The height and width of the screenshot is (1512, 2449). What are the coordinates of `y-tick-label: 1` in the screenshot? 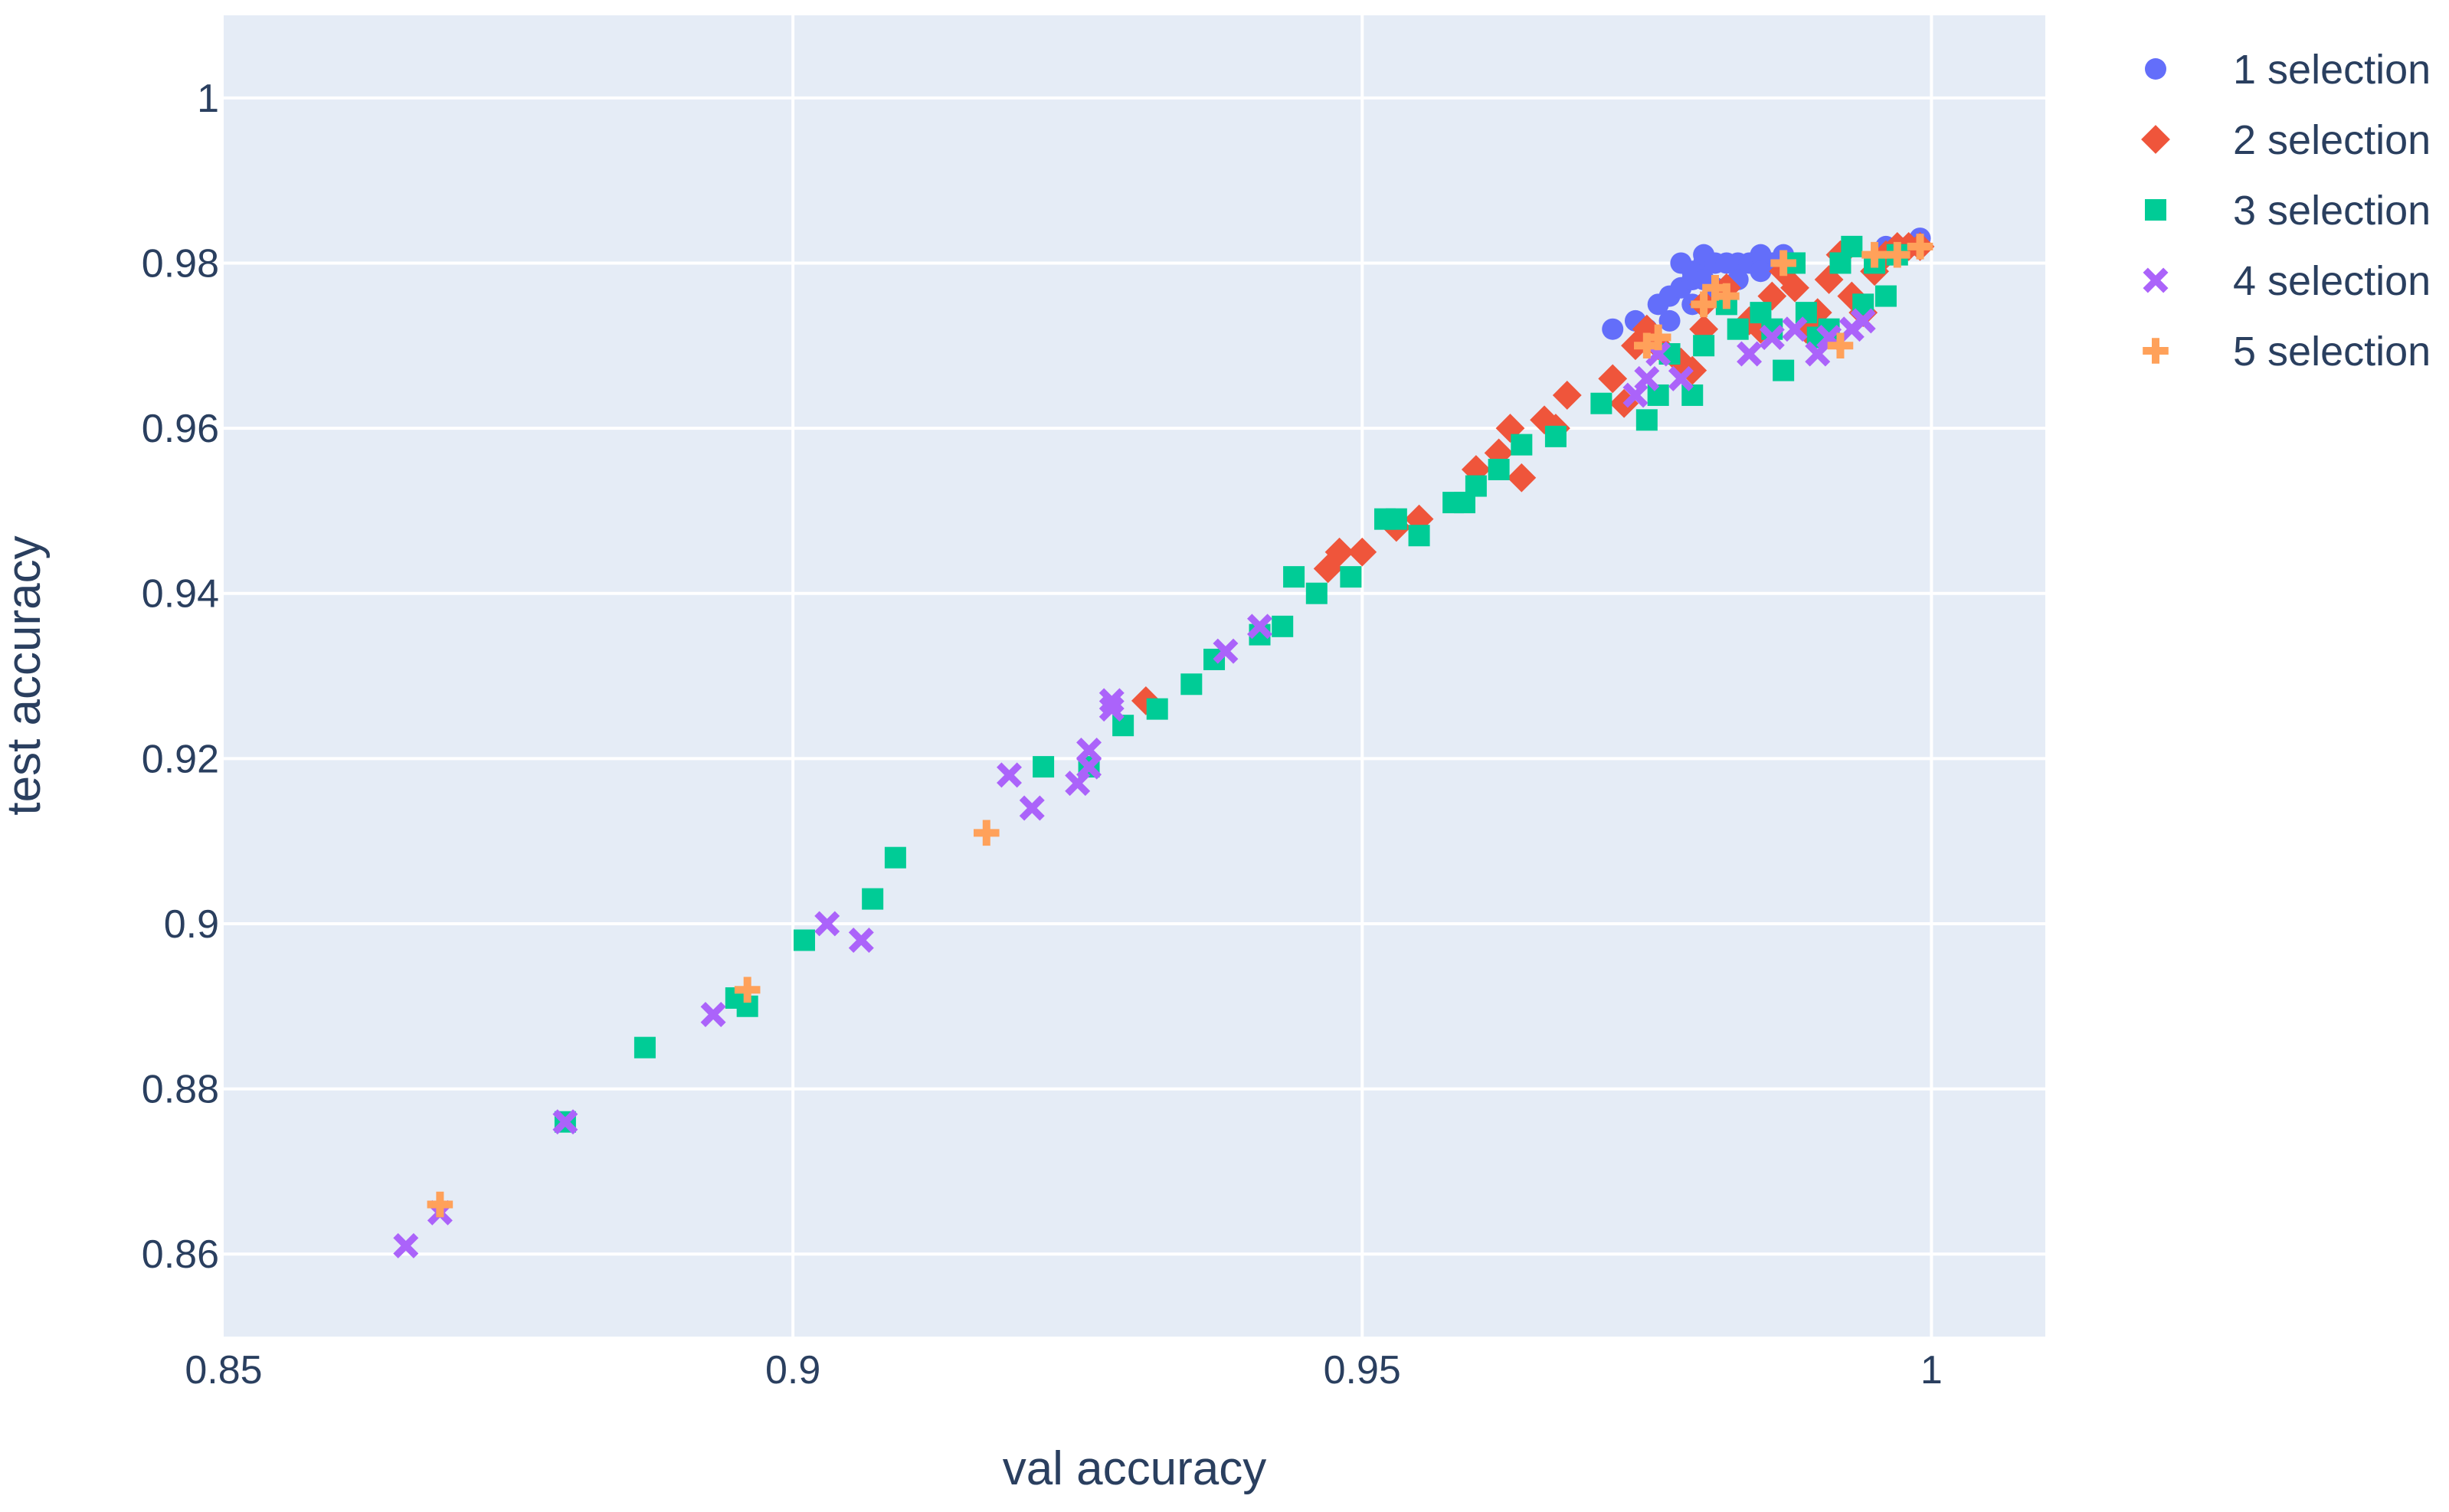 It's located at (208, 99).